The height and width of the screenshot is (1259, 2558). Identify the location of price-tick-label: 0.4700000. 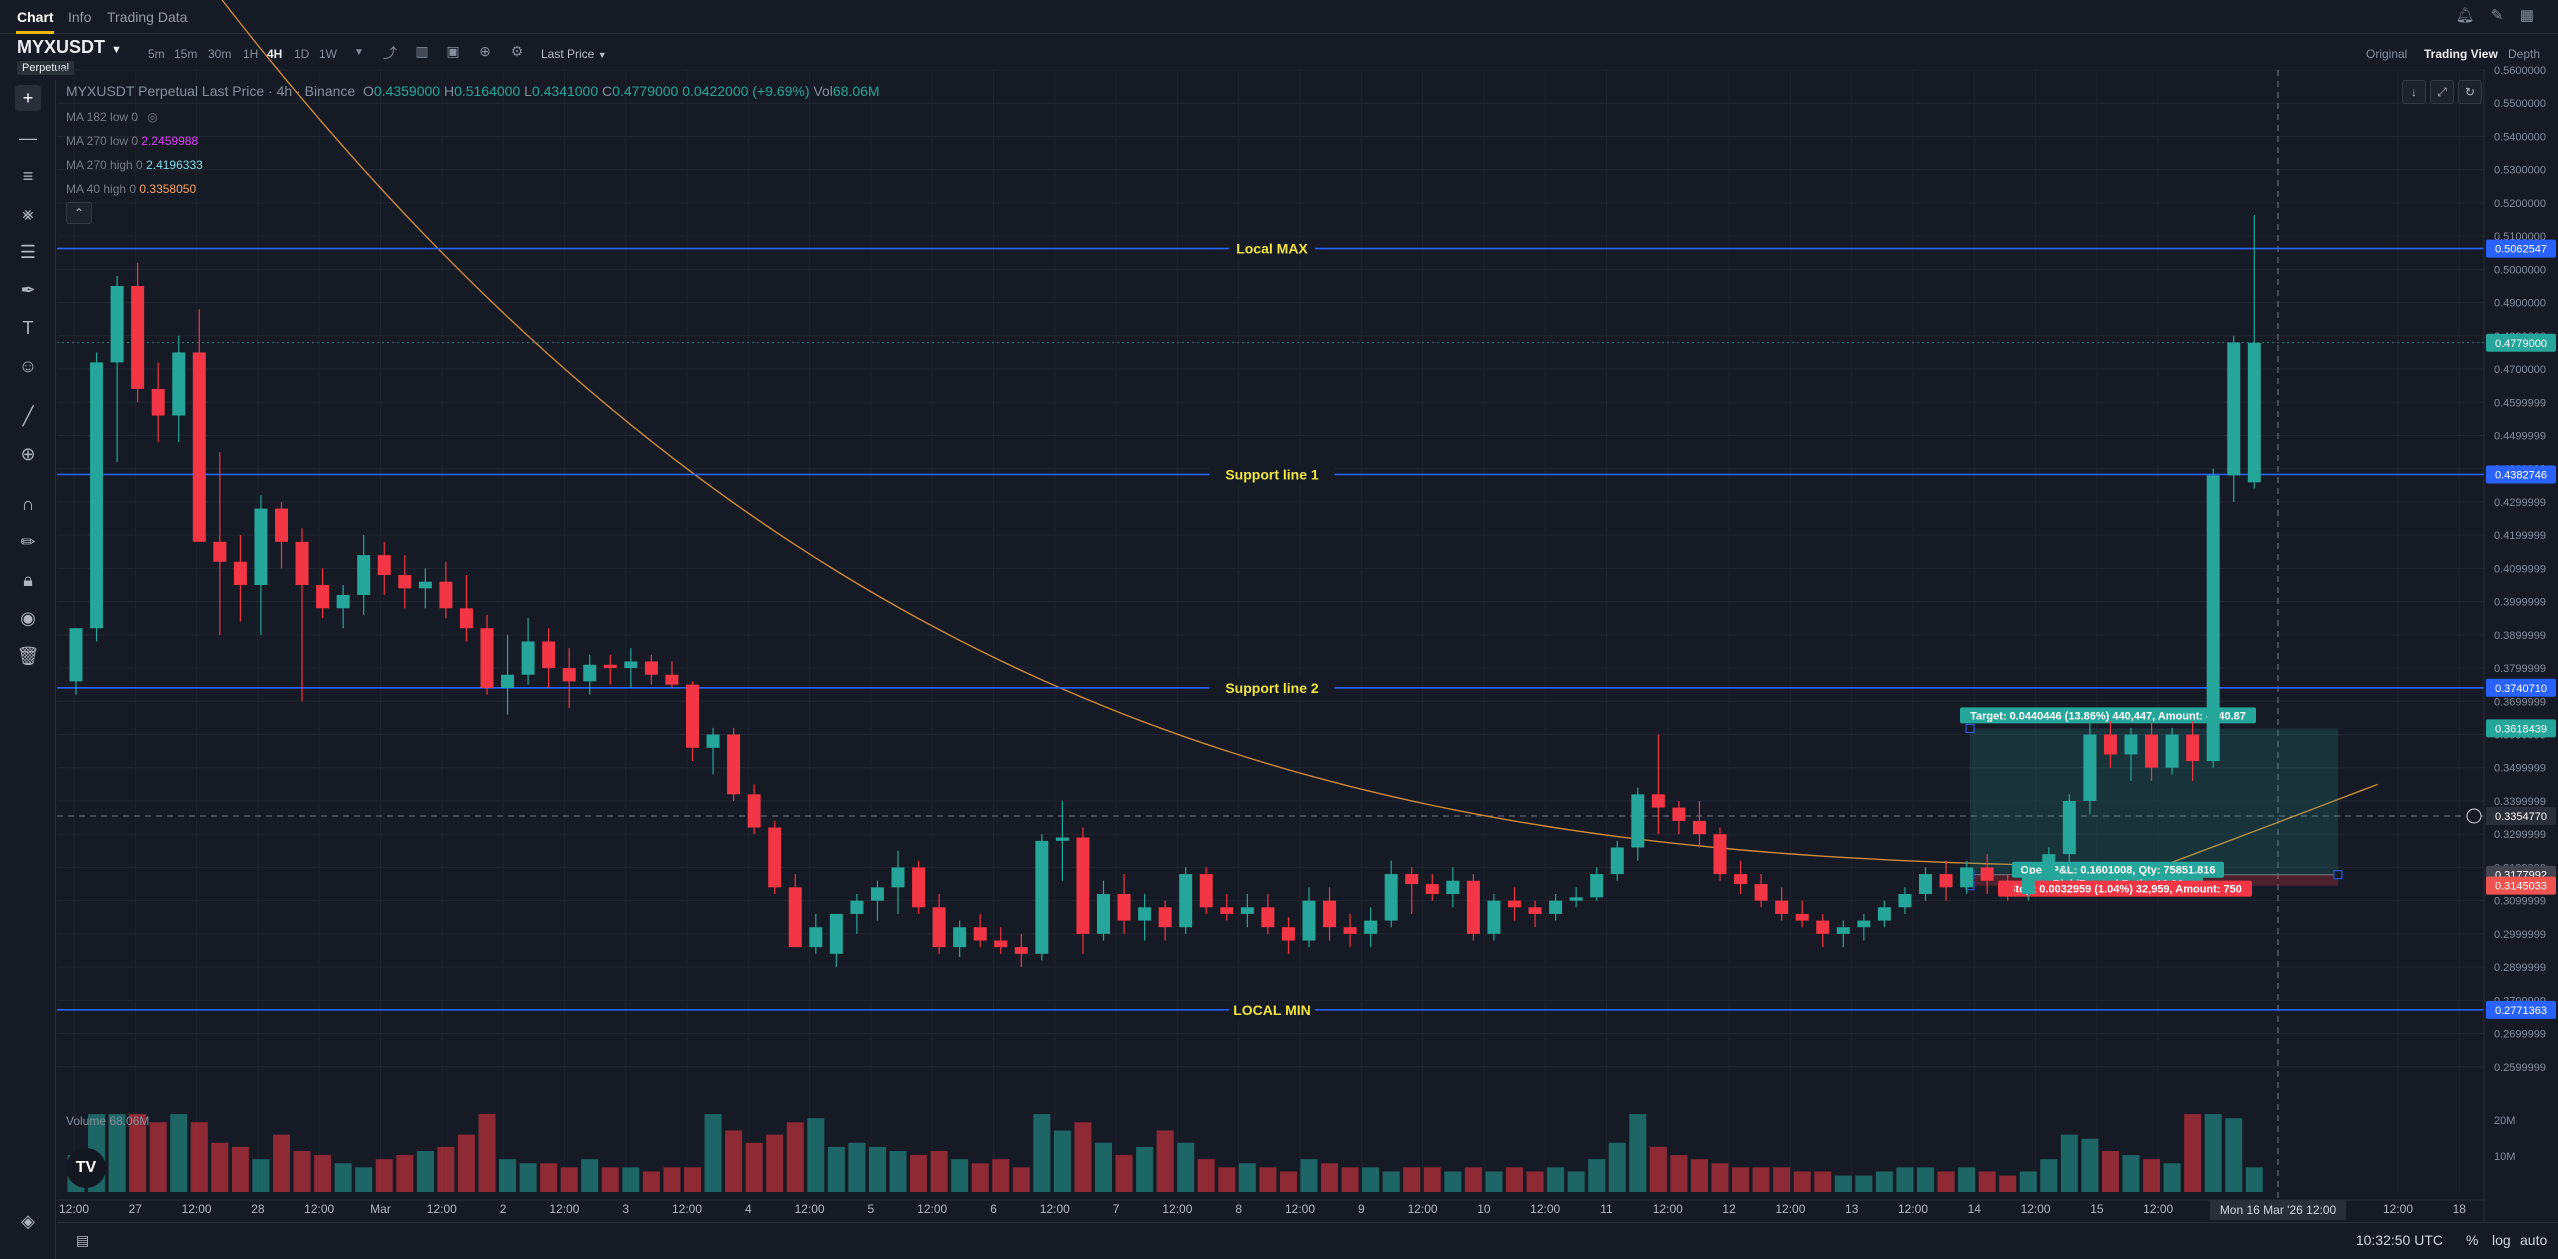
(2520, 370).